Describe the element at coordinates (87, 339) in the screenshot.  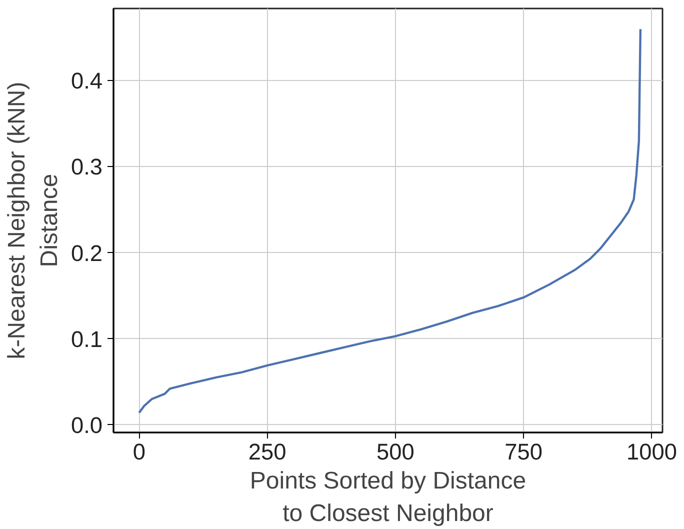
I see `y-tick-label: 0.1` at that location.